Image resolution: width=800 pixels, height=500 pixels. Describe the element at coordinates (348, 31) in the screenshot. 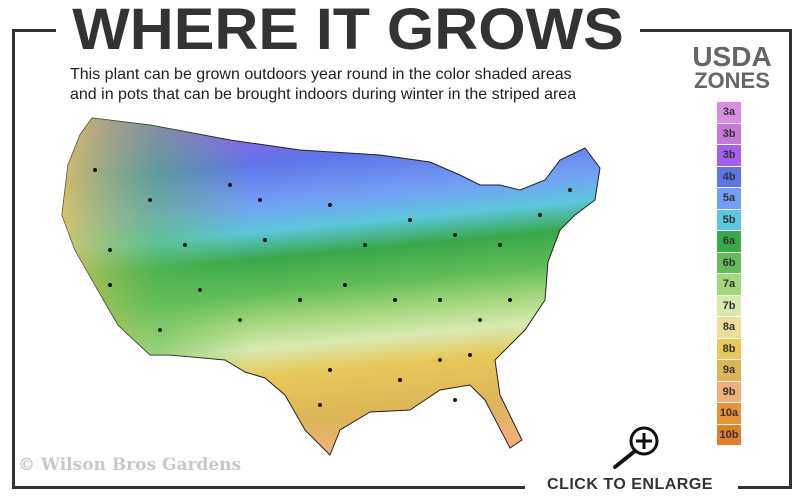

I see `page-title: WHERE IT GROWS` at that location.